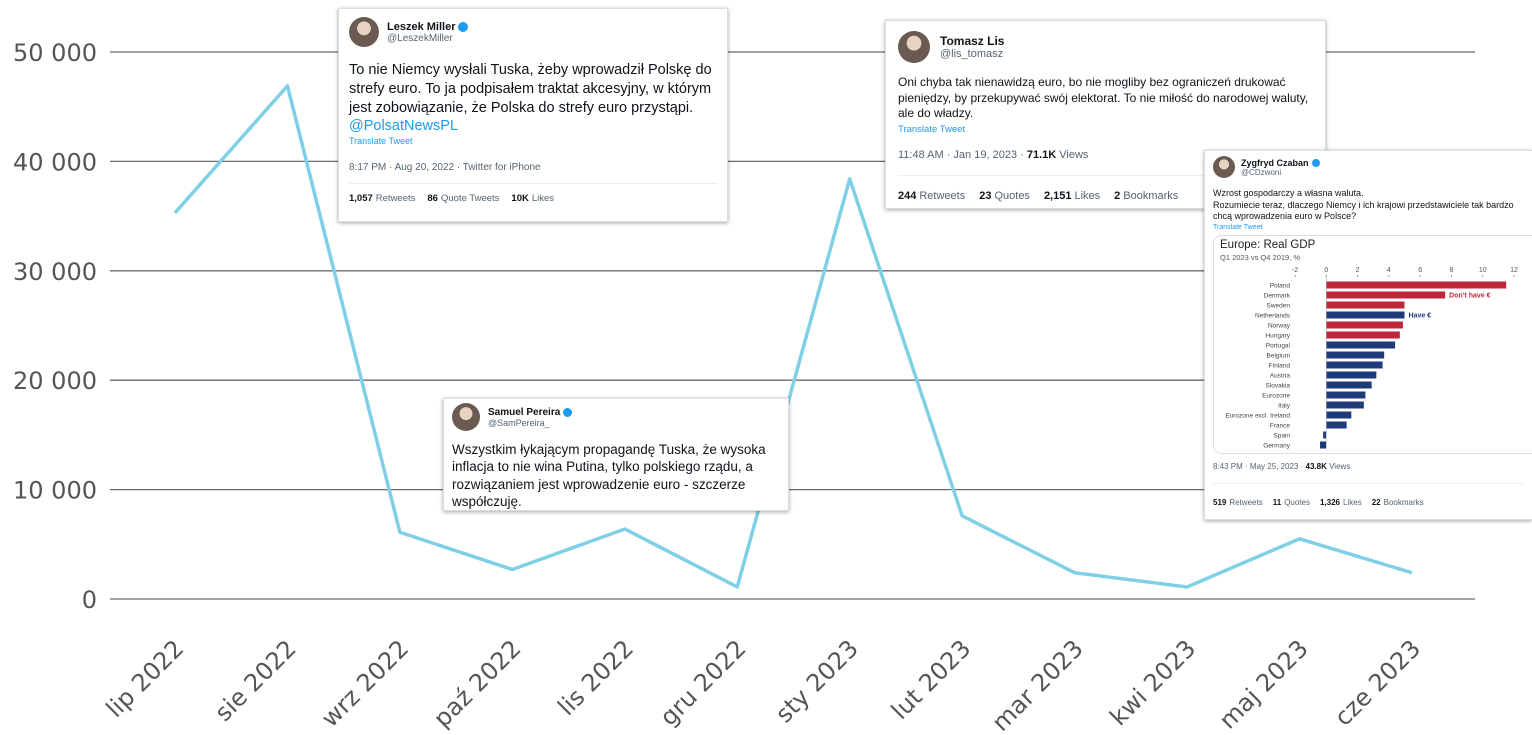 The height and width of the screenshot is (735, 1532). I want to click on tweet-stats: 1,057 Retweets 86 Quote Tweets 10K Likes, so click(533, 193).